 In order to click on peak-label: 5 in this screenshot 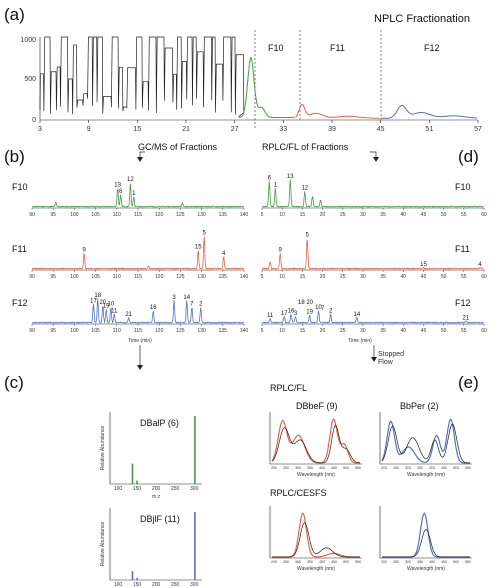, I will do `click(308, 235)`.